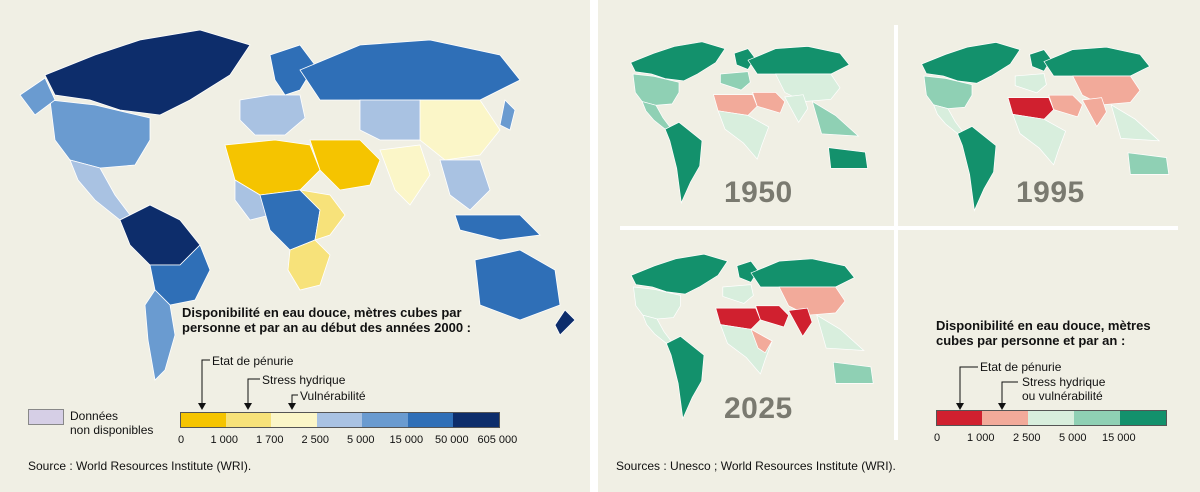 The width and height of the screenshot is (1200, 492). I want to click on region-indonesia, so click(497, 227).